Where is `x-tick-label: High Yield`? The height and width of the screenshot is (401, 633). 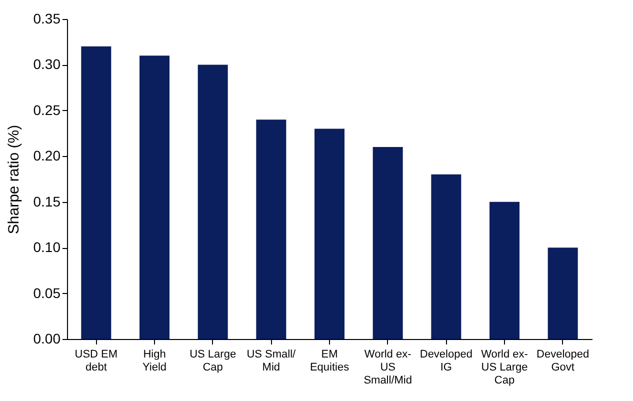 x-tick-label: High Yield is located at coordinates (154, 361).